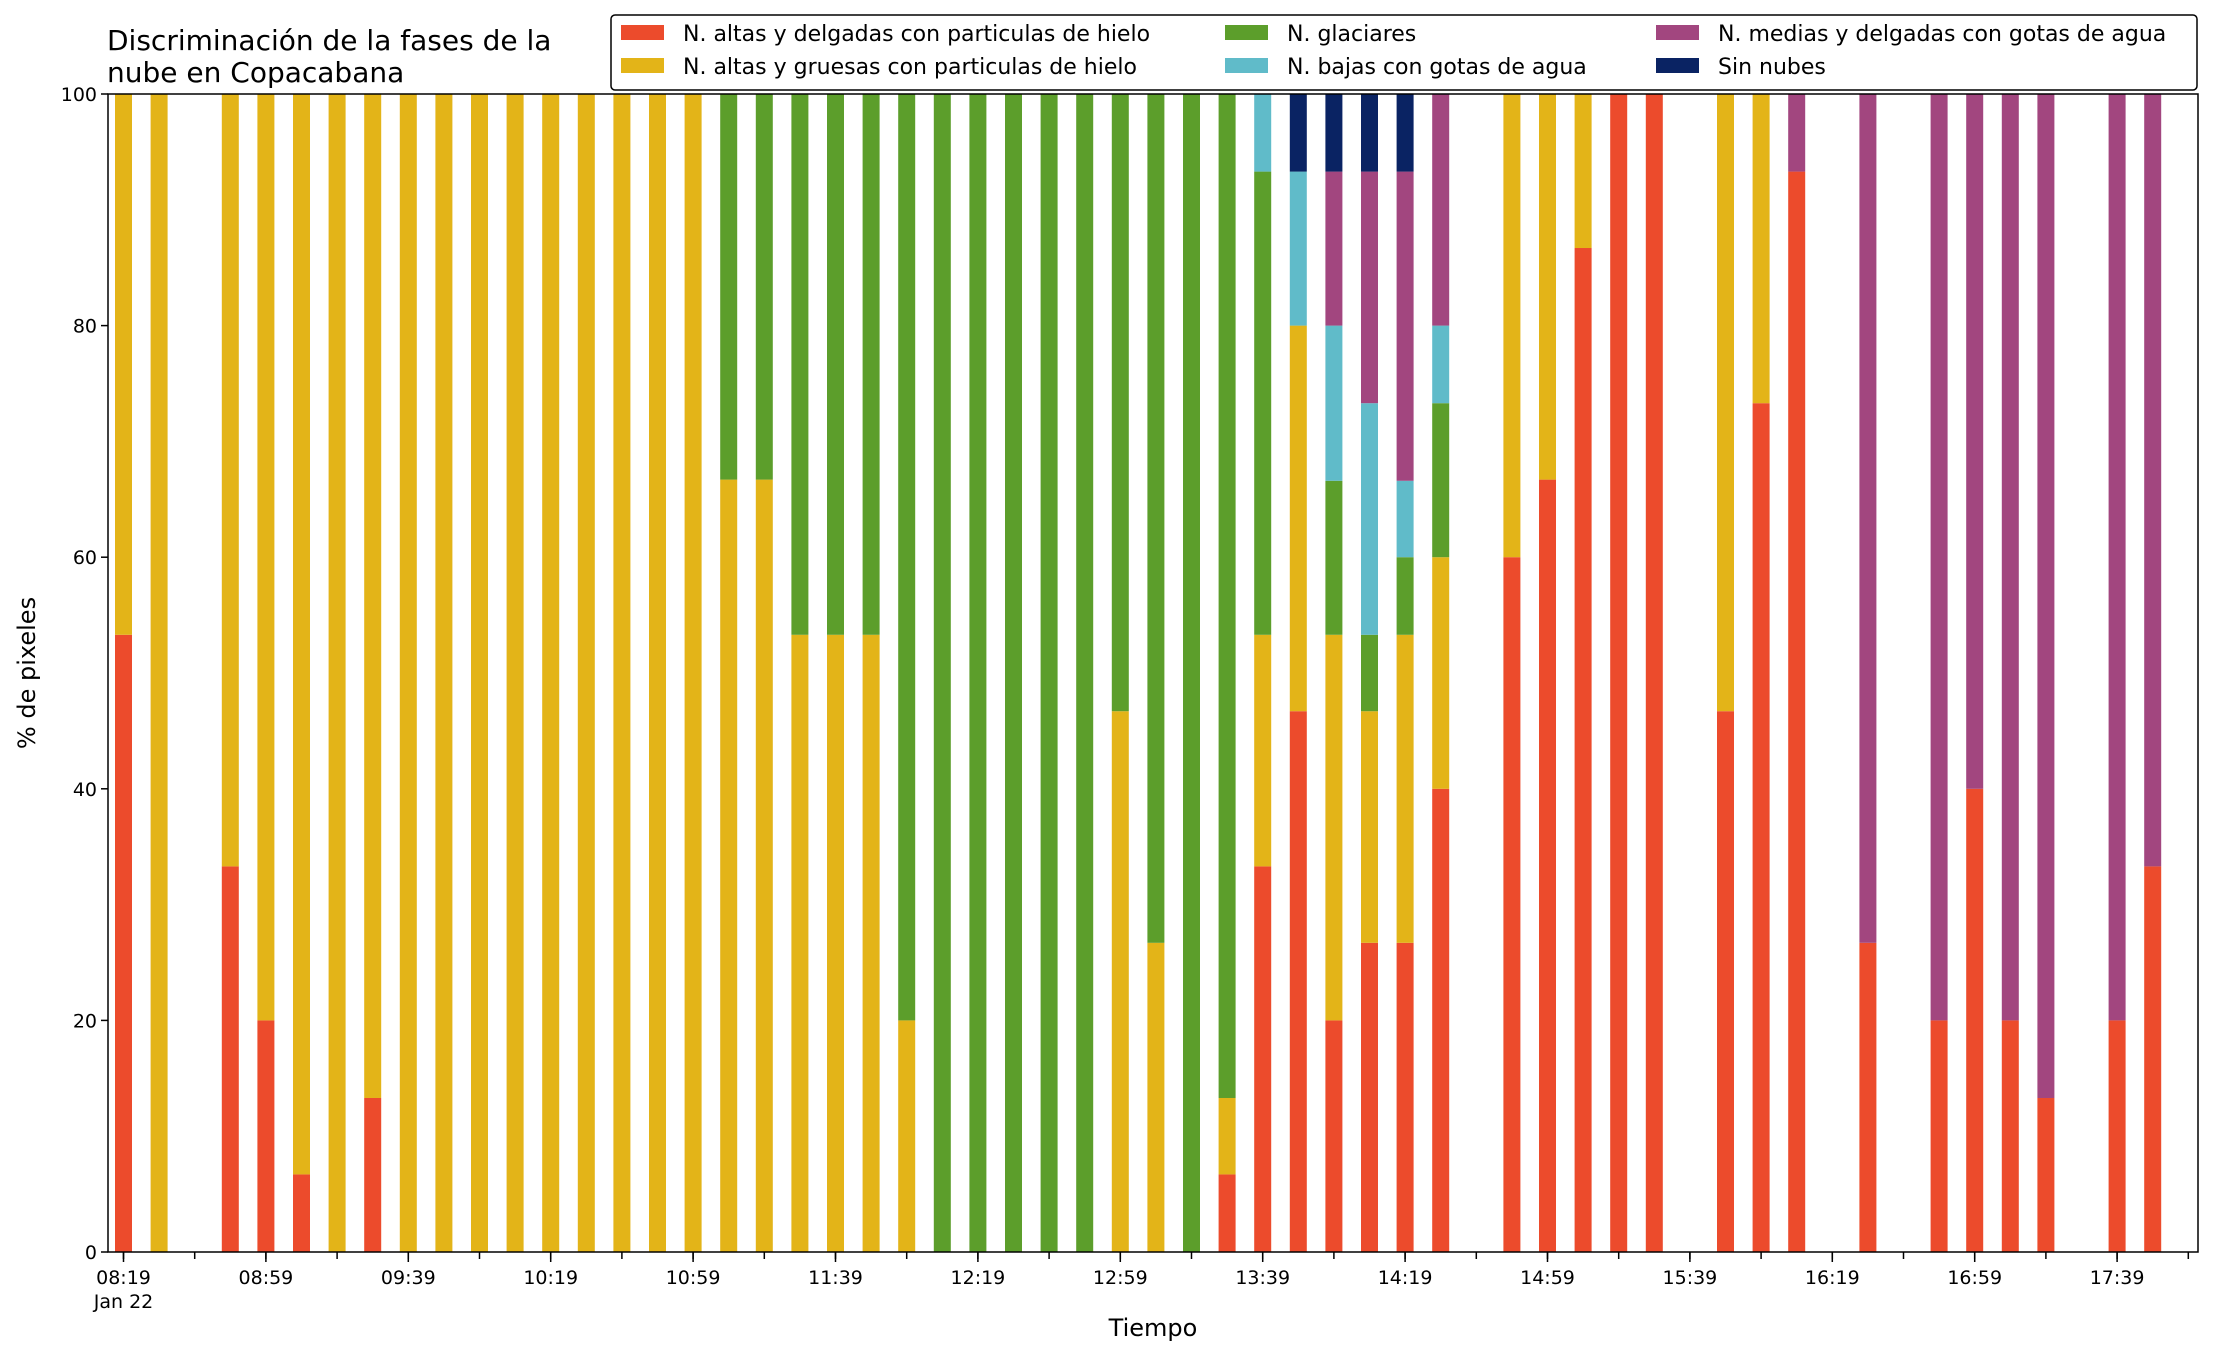 Image resolution: width=2216 pixels, height=1355 pixels. I want to click on chart-title-line-1: Discriminación de la fases de la, so click(329, 40).